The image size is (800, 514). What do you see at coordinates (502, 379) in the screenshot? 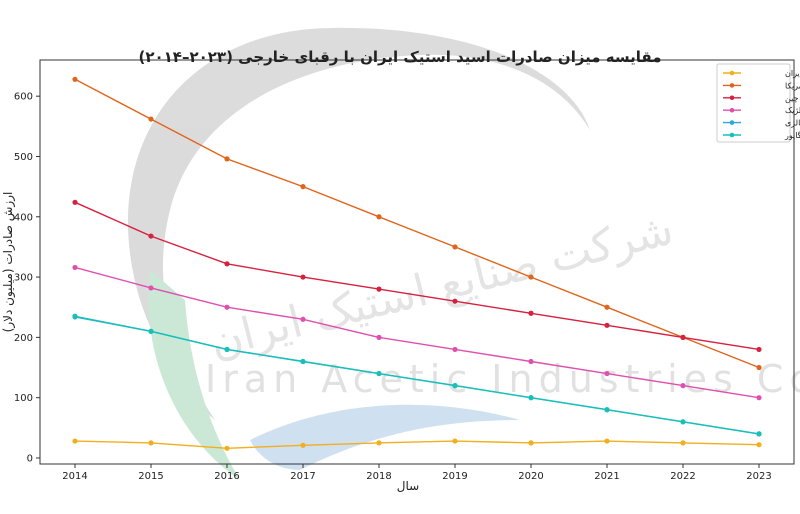
I see `watermark-latin-text: Iran Acetic Industries Co` at bounding box center [502, 379].